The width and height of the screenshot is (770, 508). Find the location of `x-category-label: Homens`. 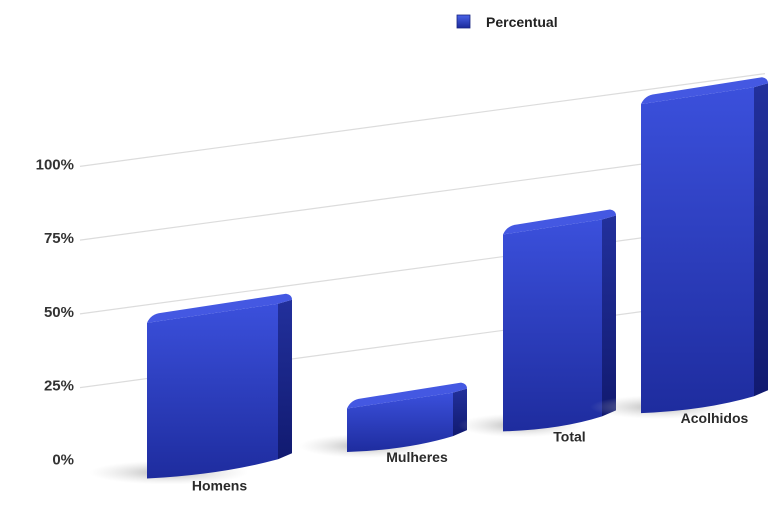

x-category-label: Homens is located at coordinates (219, 486).